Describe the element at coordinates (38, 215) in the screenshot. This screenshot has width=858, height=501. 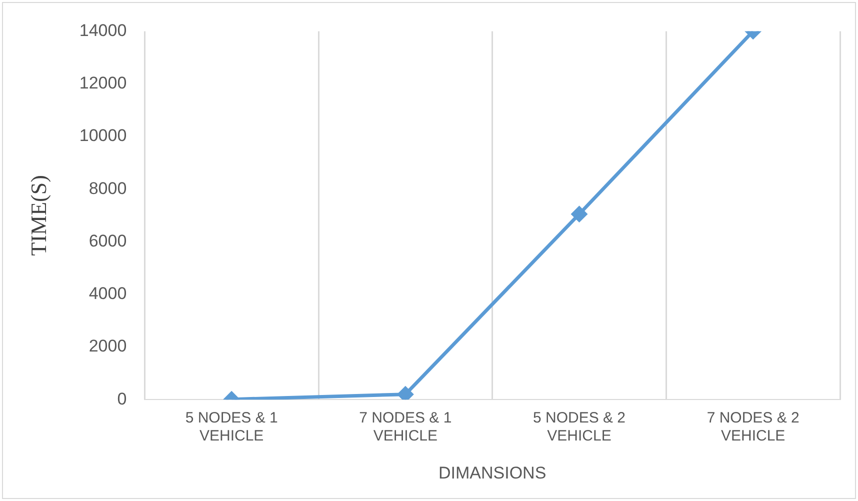
I see `y-axis-title: TIME(S)` at that location.